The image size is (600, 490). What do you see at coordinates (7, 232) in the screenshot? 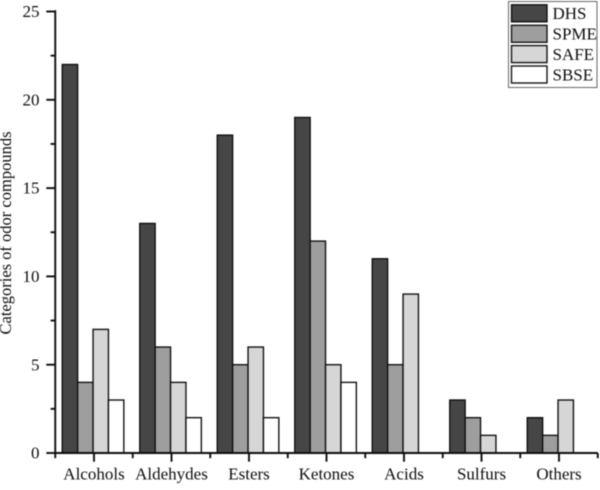
I see `svg-text: Categories of odor compounds` at bounding box center [7, 232].